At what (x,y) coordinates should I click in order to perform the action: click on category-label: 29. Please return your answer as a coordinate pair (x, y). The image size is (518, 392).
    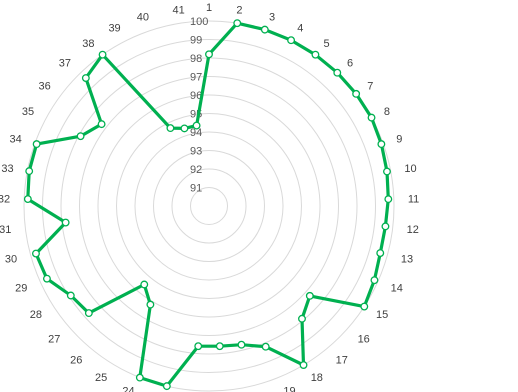
    Looking at the image, I should click on (21, 288).